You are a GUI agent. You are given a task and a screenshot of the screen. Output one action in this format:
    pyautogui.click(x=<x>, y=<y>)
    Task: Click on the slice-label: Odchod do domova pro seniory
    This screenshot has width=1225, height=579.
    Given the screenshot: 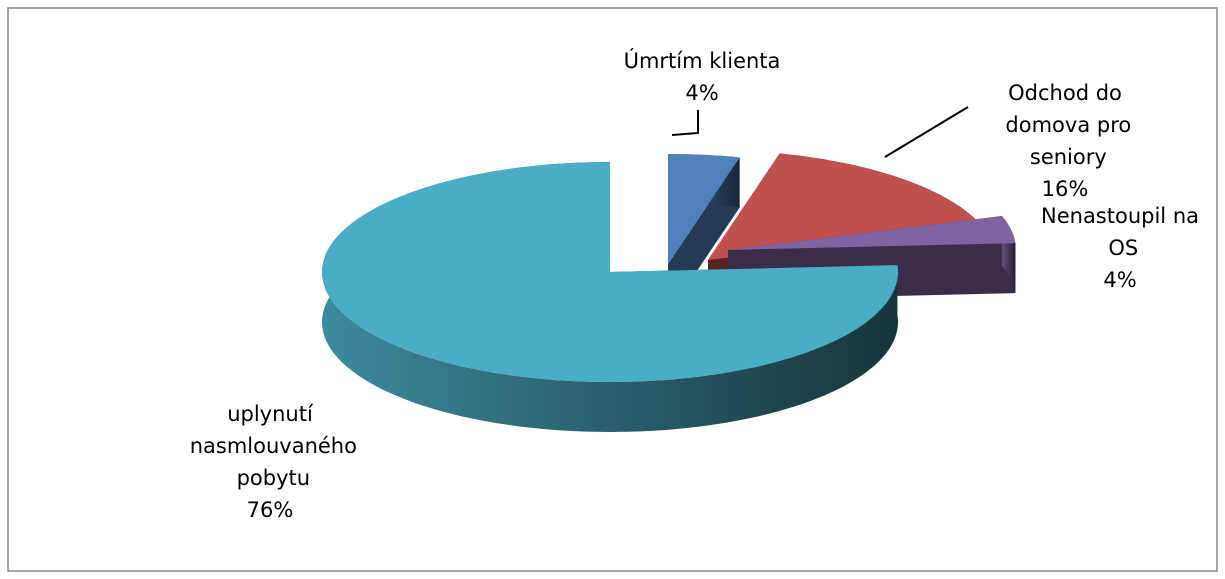 What is the action you would take?
    pyautogui.click(x=1065, y=125)
    